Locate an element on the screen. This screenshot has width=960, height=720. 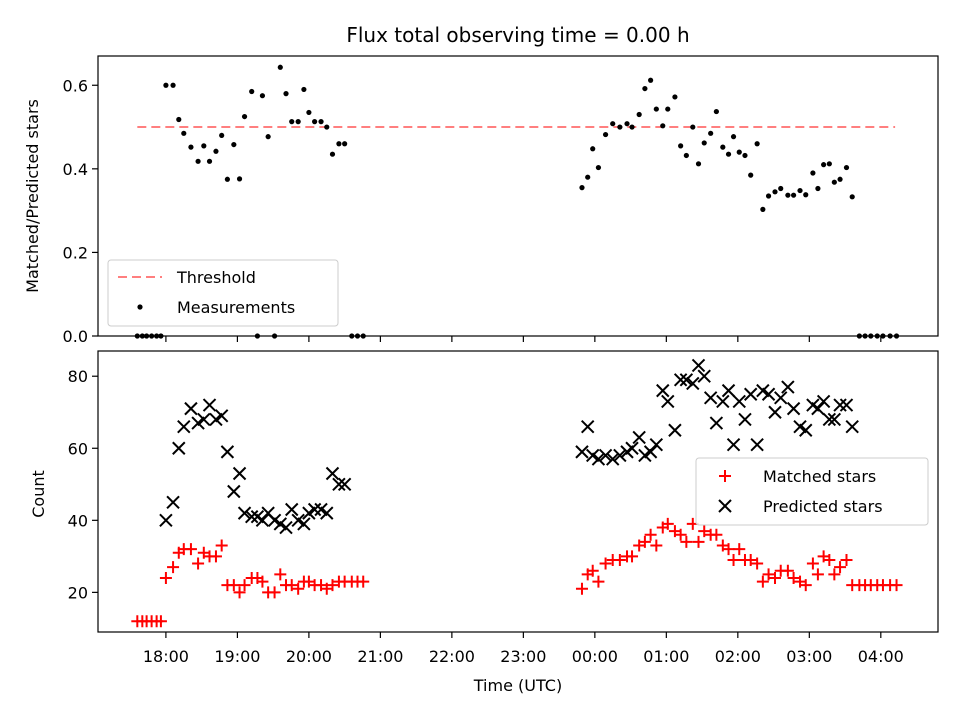
y-tick-label: 20 is located at coordinates (78, 592).